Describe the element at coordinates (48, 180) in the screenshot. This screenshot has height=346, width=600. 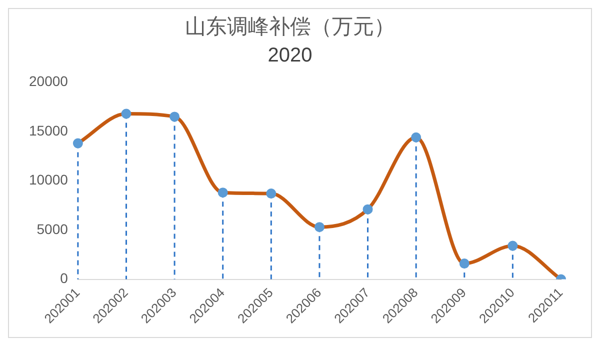
I see `y-tick-label: 10000` at that location.